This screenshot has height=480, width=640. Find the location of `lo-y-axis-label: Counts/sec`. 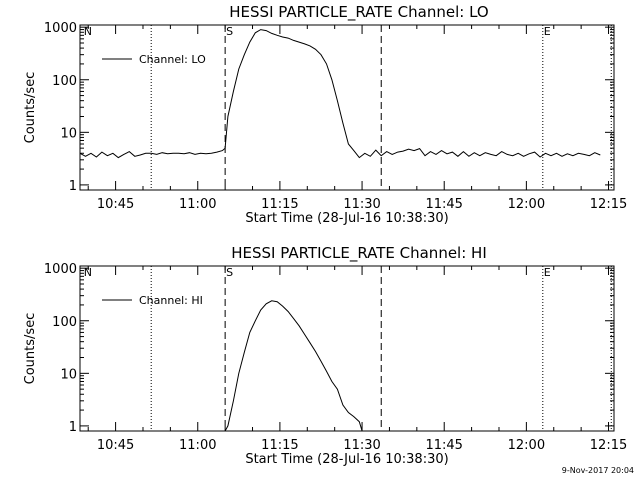

lo-y-axis-label: Counts/sec is located at coordinates (30, 108).